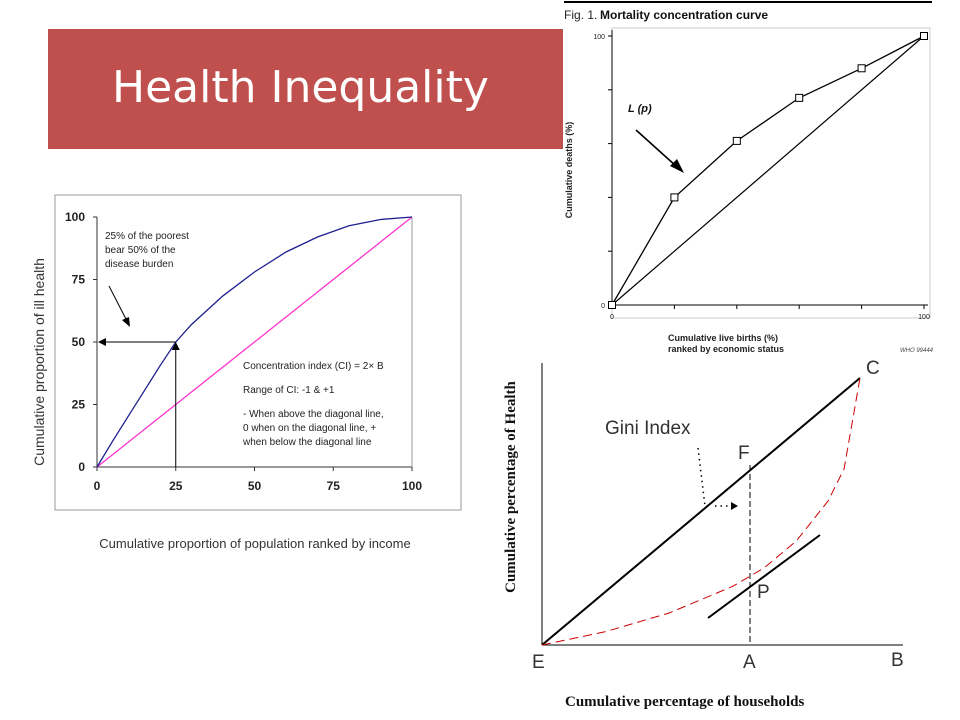  I want to click on slide-title: Health Inequality, so click(300, 87).